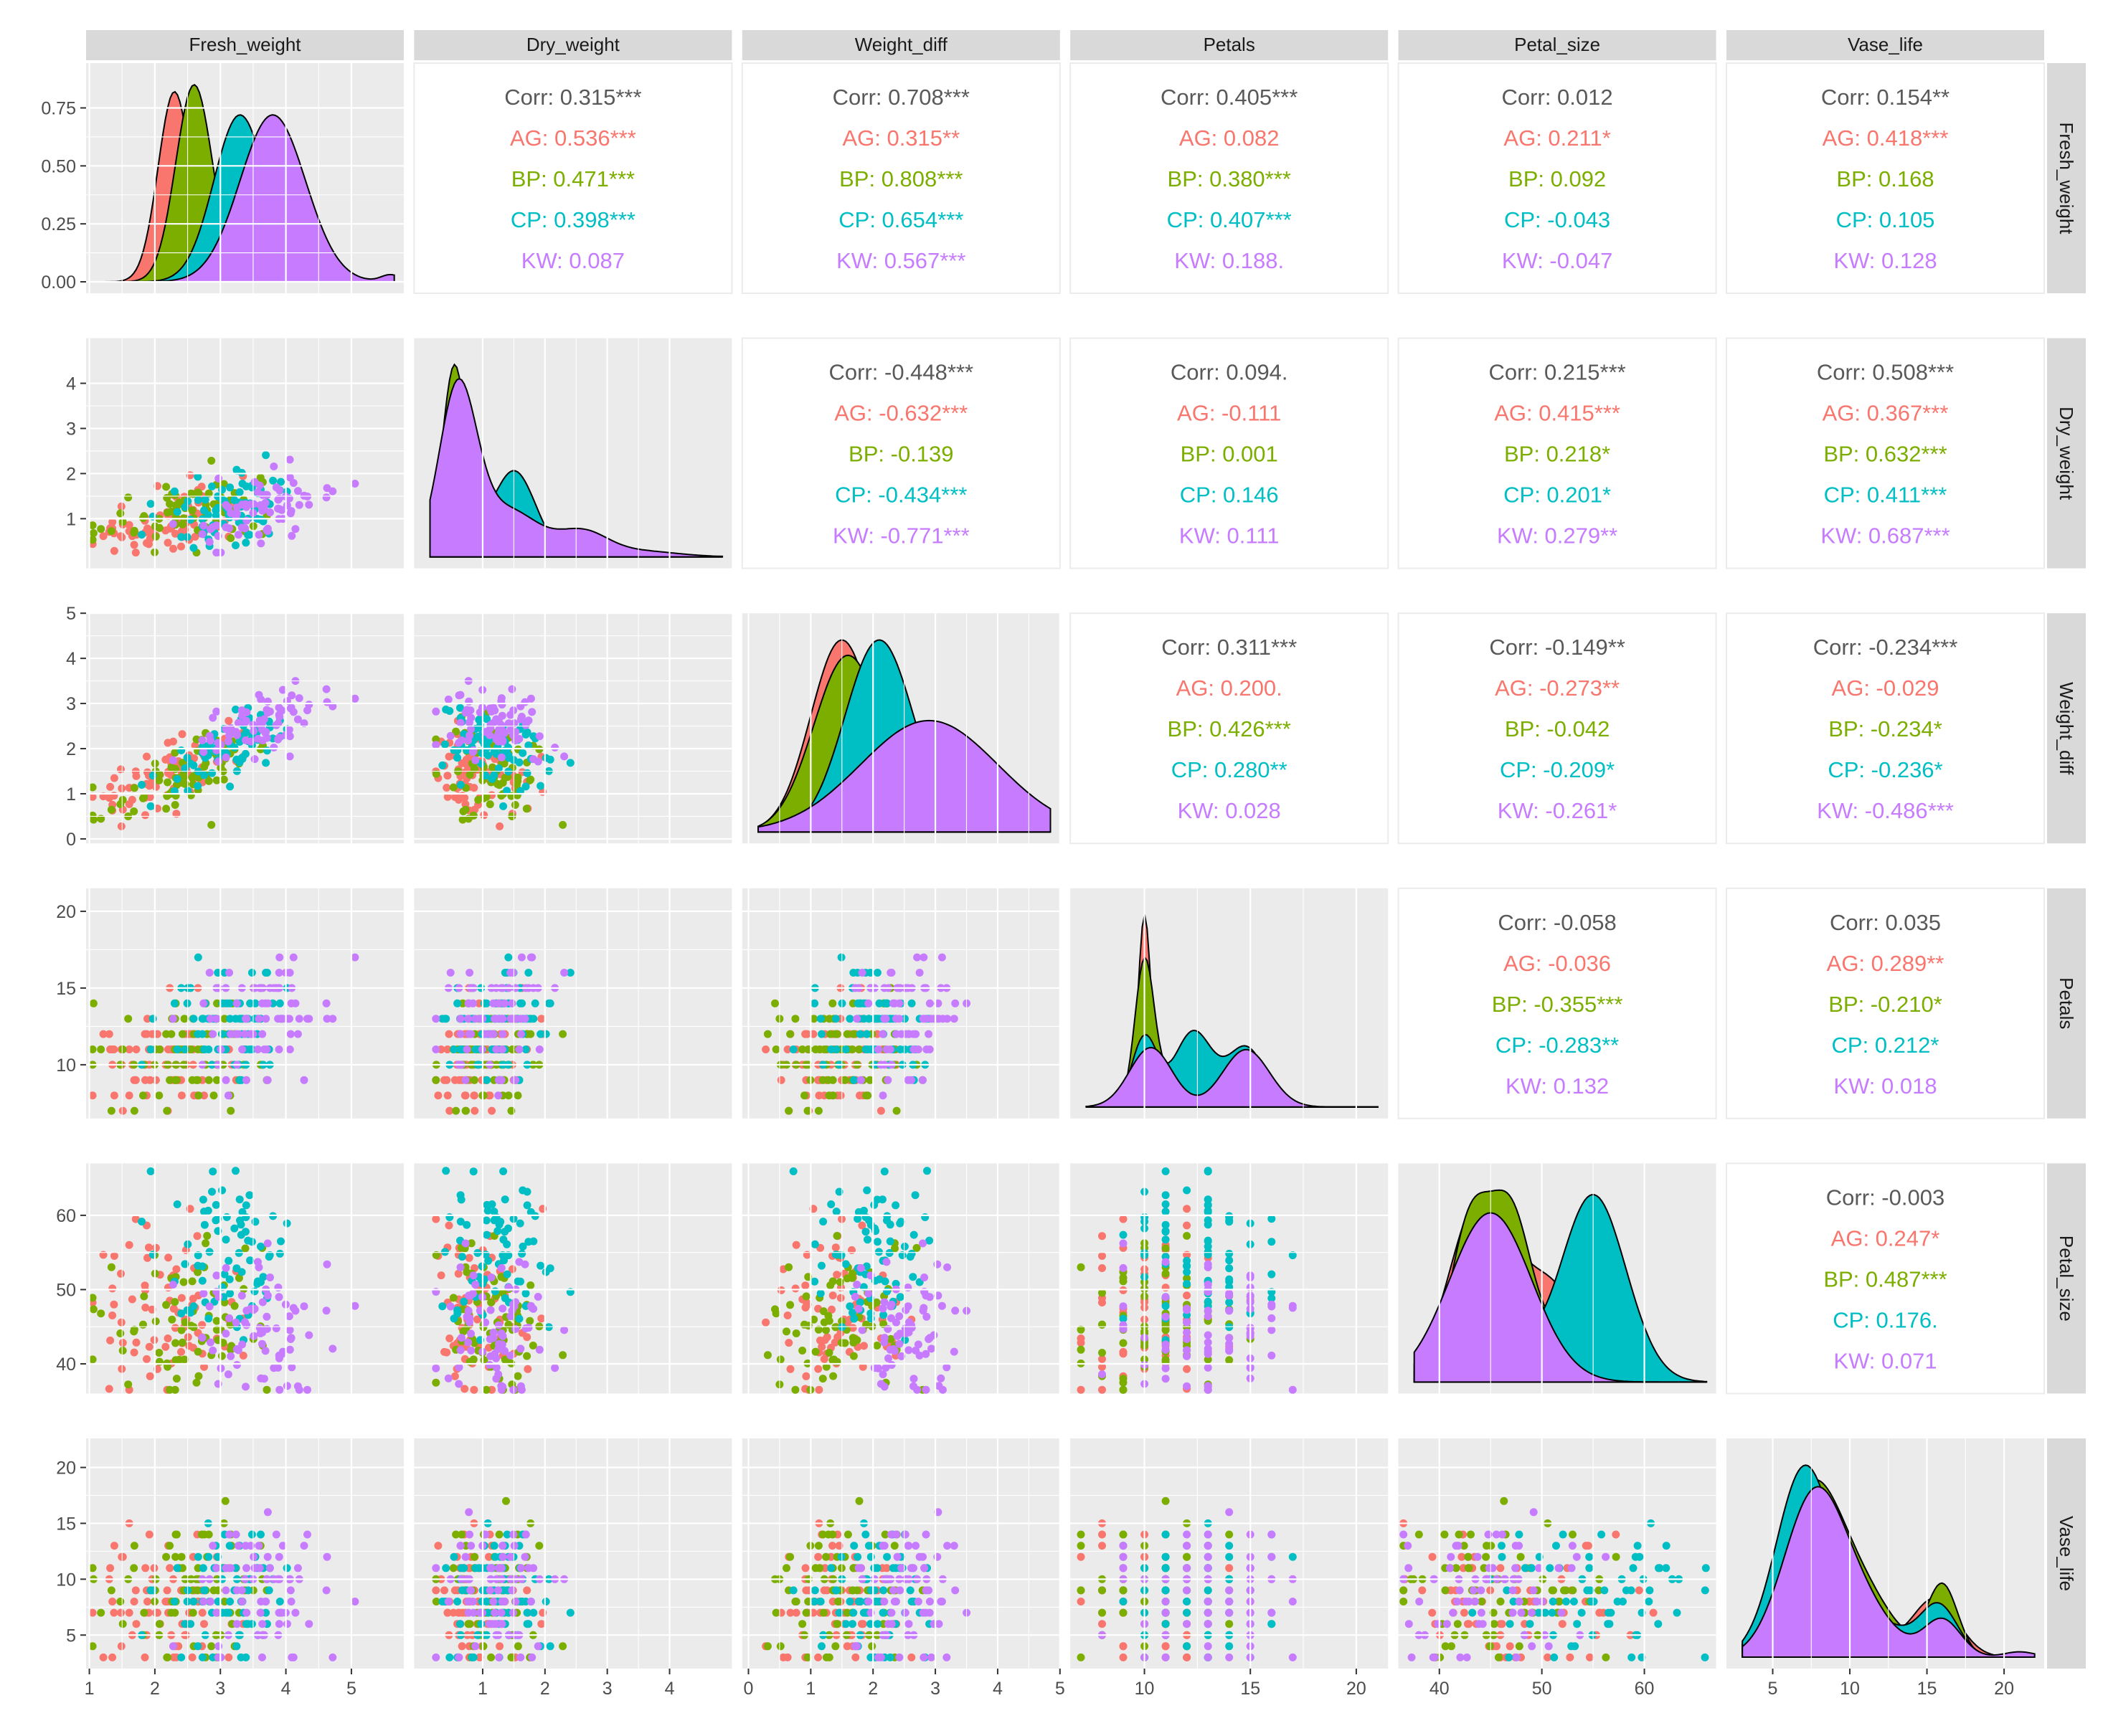 The height and width of the screenshot is (1736, 2103). Describe the element at coordinates (1229, 496) in the screenshot. I see `corr-group-label: CP: 0.146` at that location.